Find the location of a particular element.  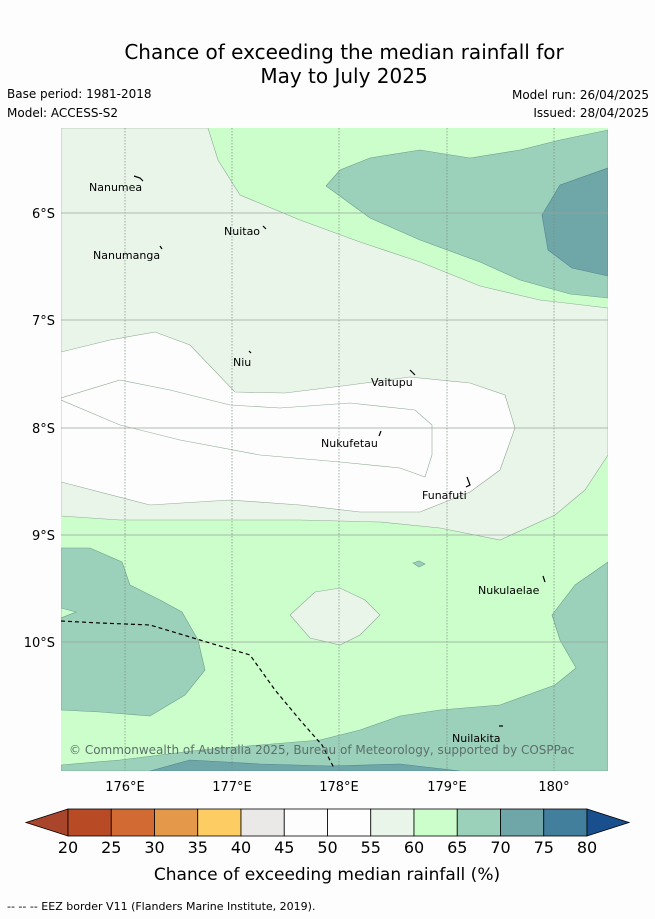

band-60-65-notch is located at coordinates (69, 613).